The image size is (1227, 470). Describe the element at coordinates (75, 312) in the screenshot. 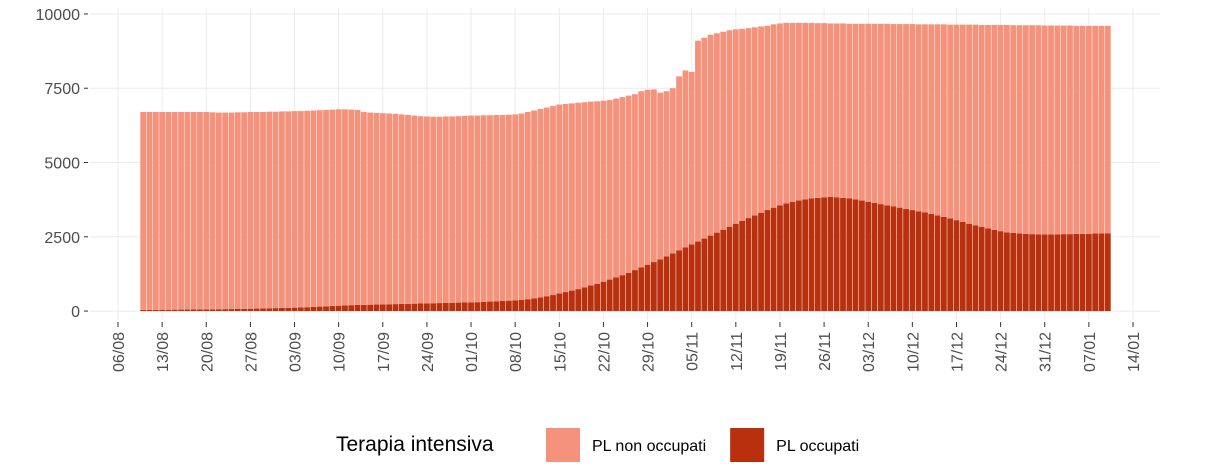

I see `y-tick-label: 0` at that location.